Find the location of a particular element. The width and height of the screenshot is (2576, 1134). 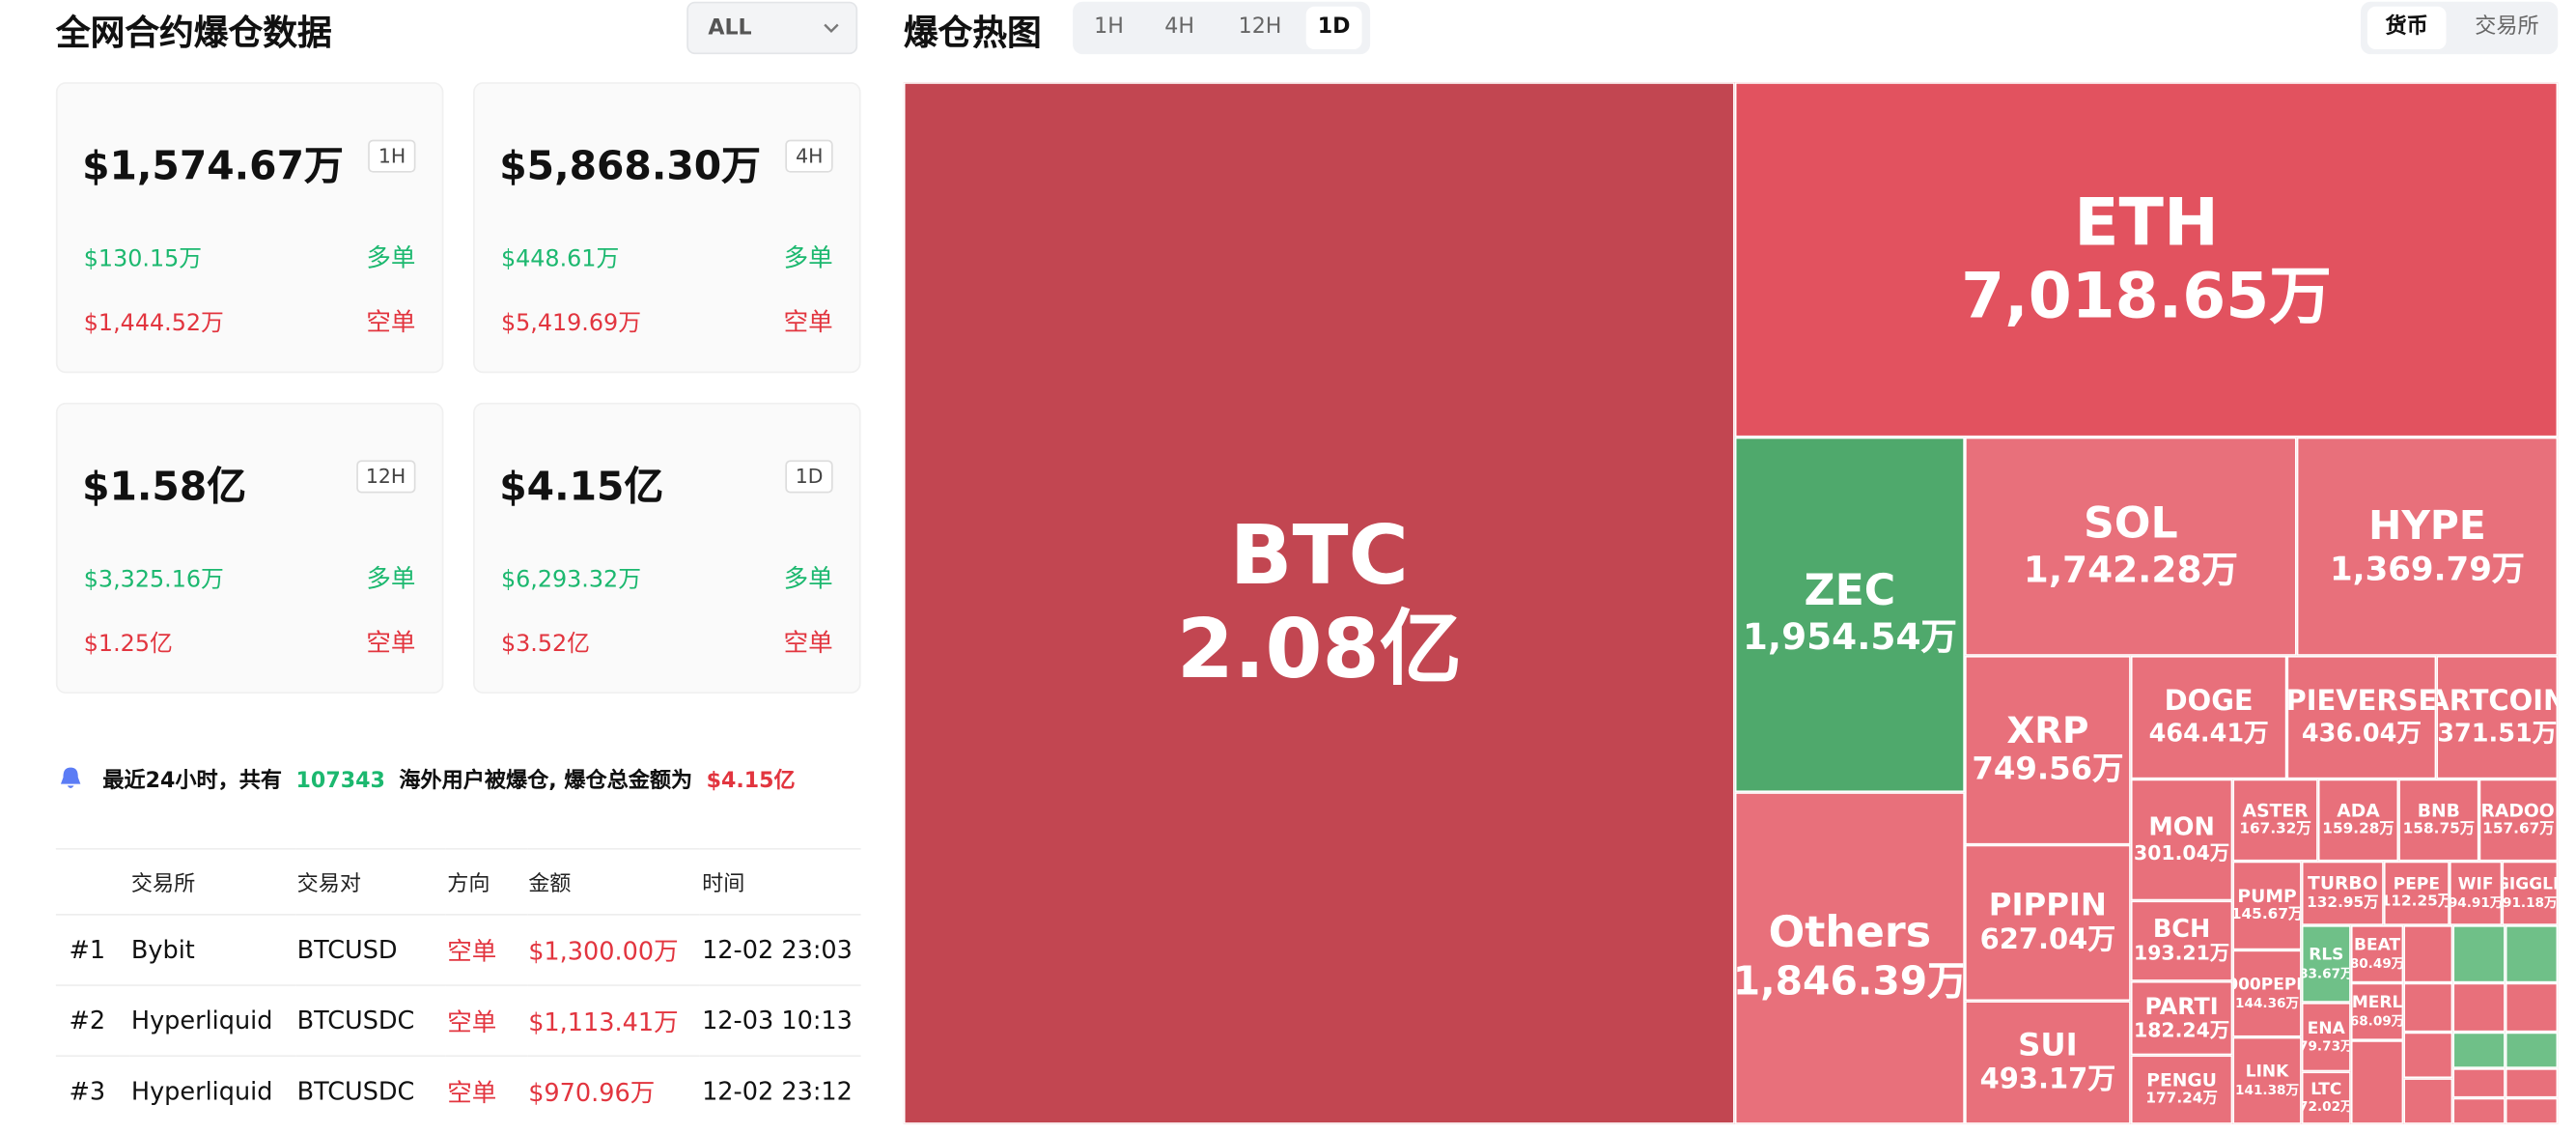

heatmap-tile: LINK 141.38万 is located at coordinates (2267, 1080).